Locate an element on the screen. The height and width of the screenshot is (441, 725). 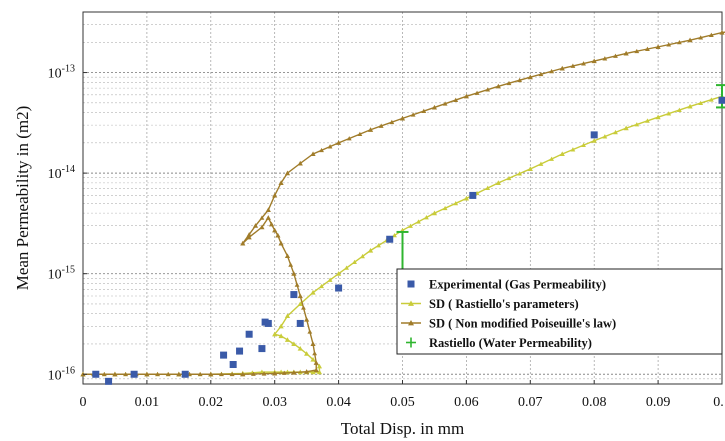
legend-box is located at coordinates (559, 311).